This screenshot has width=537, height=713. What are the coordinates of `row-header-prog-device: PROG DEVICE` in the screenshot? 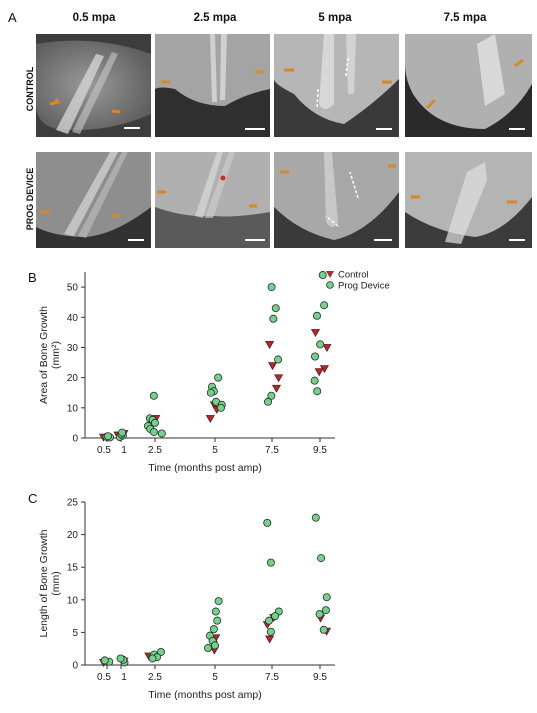 It's located at (30, 199).